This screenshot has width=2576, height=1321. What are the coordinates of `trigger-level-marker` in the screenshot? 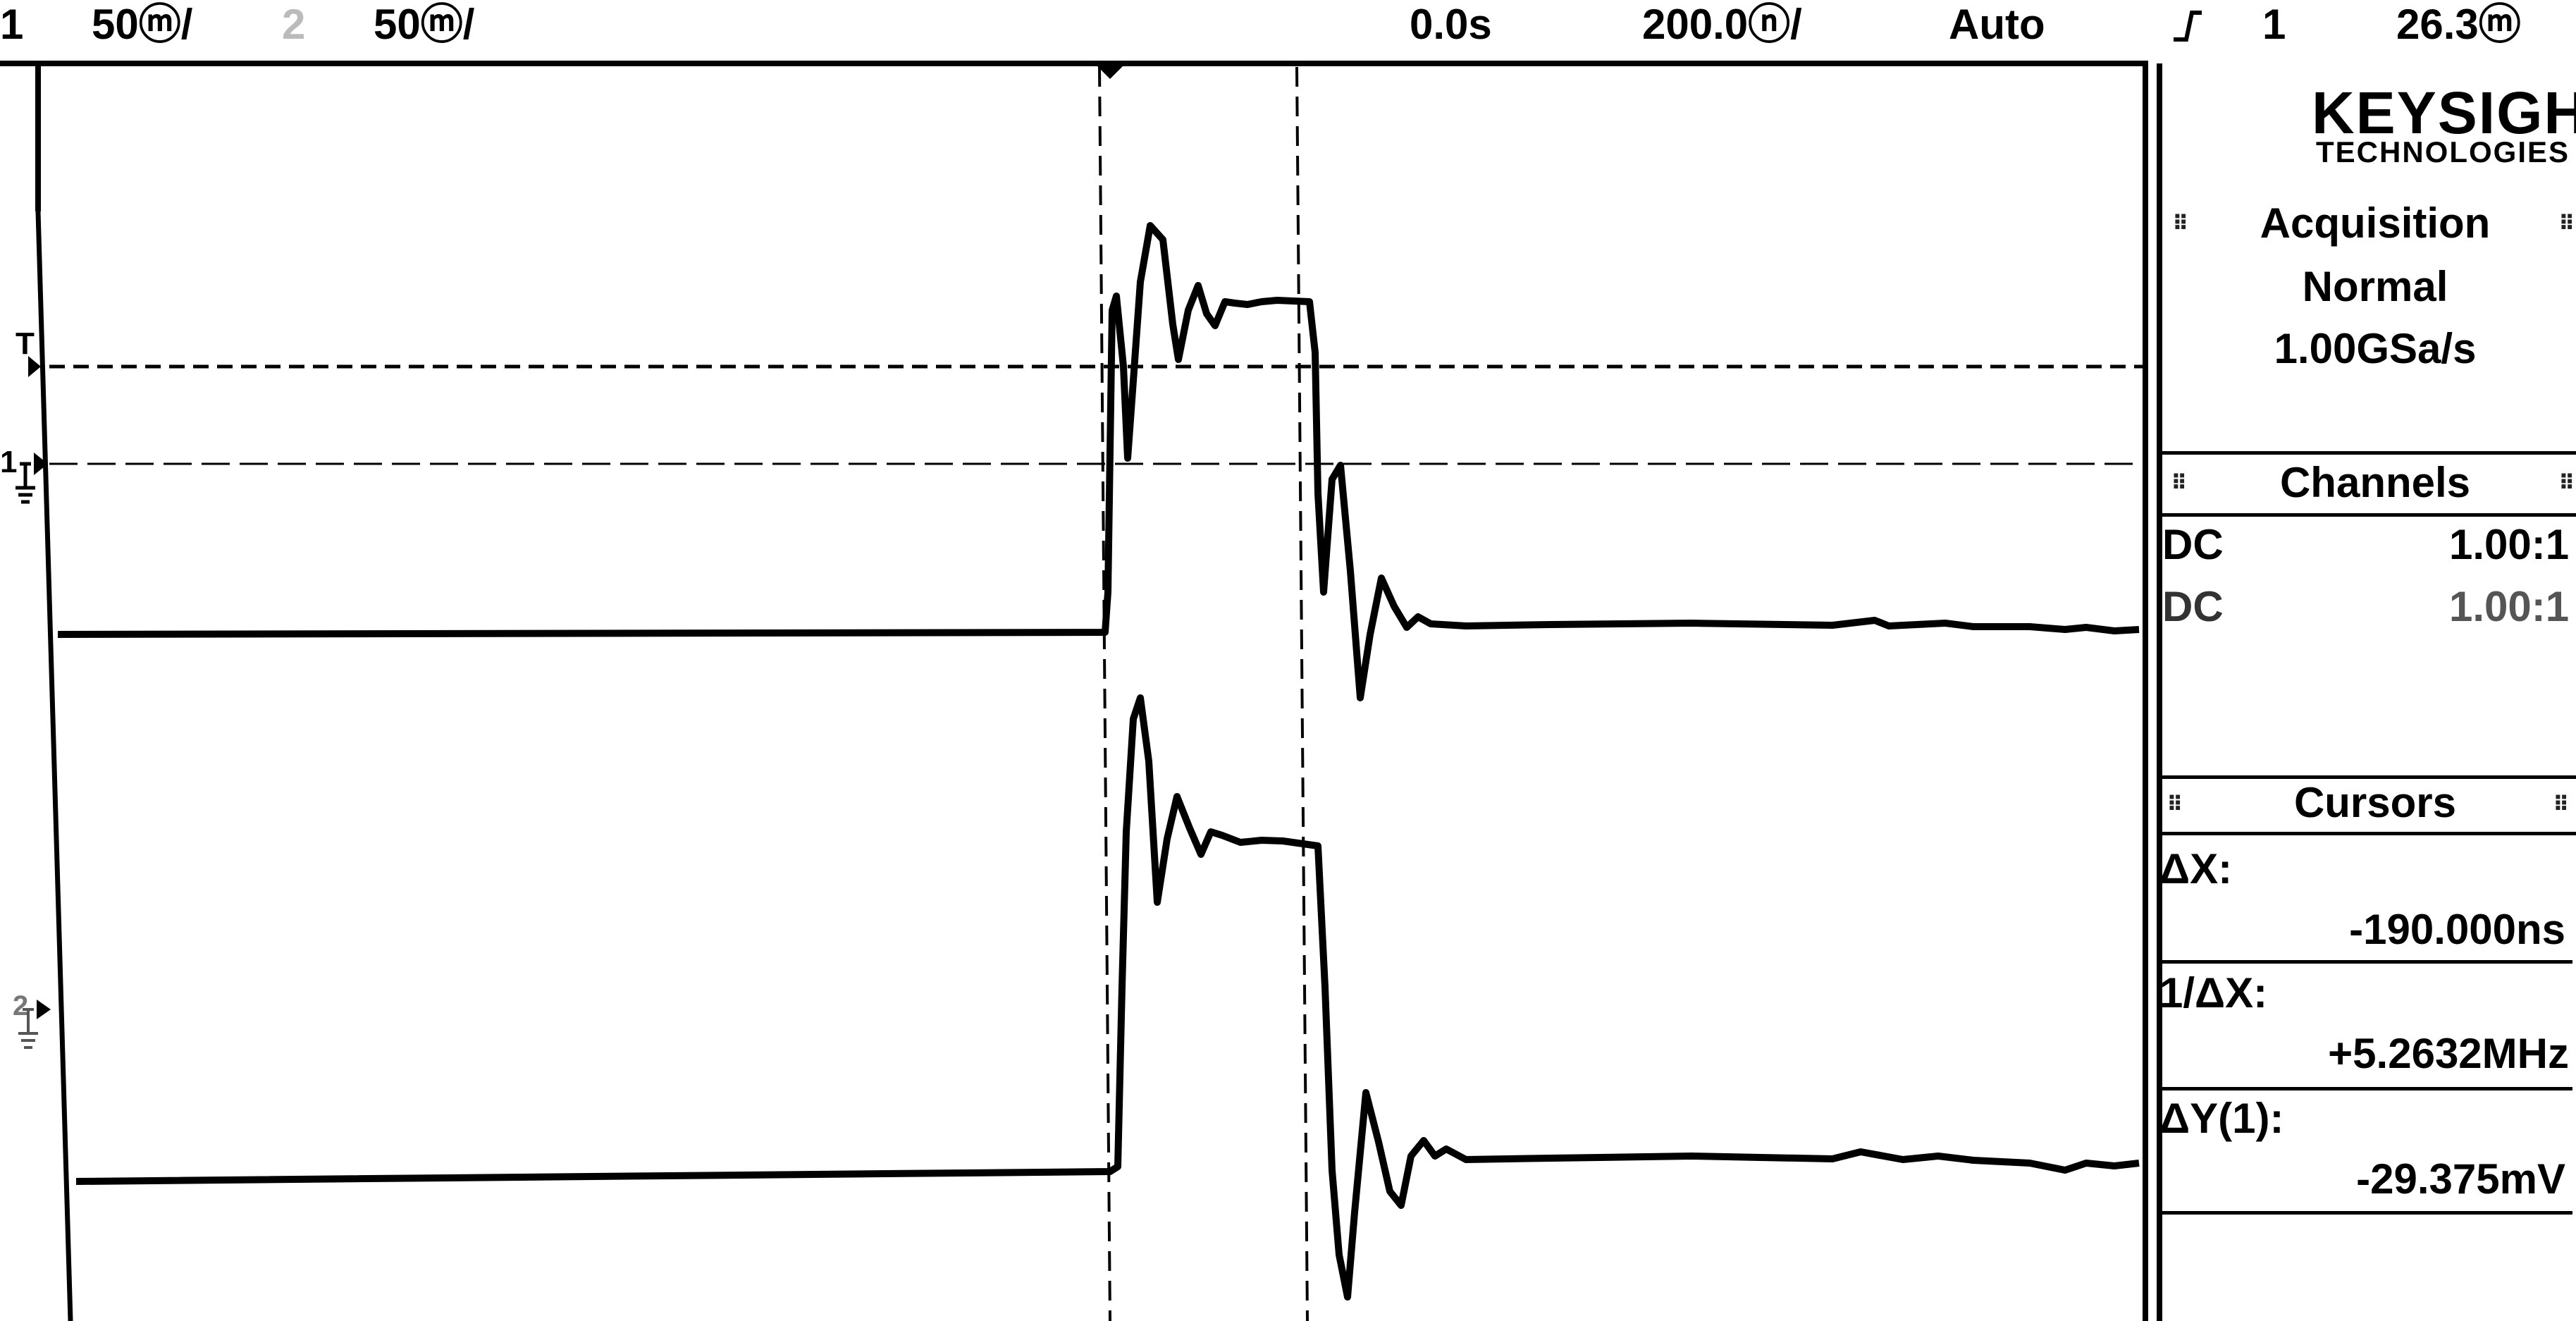 It's located at (34, 366).